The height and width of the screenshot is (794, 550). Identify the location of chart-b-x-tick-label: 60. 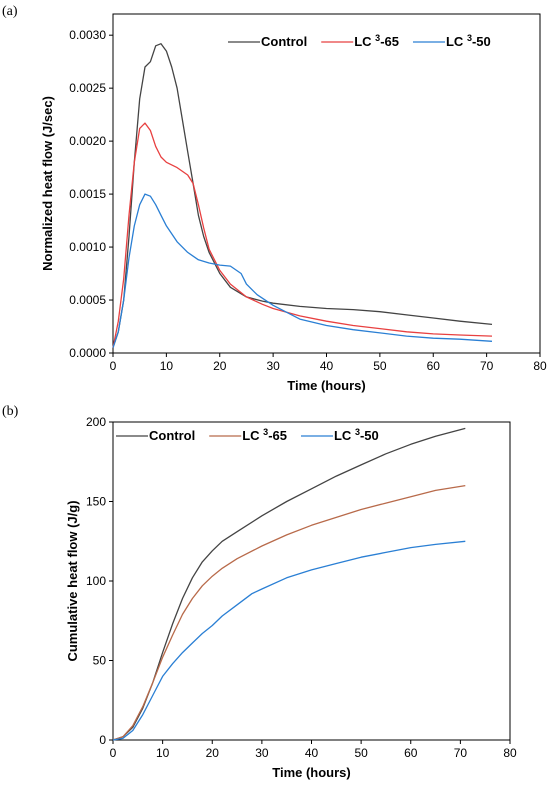
(411, 753).